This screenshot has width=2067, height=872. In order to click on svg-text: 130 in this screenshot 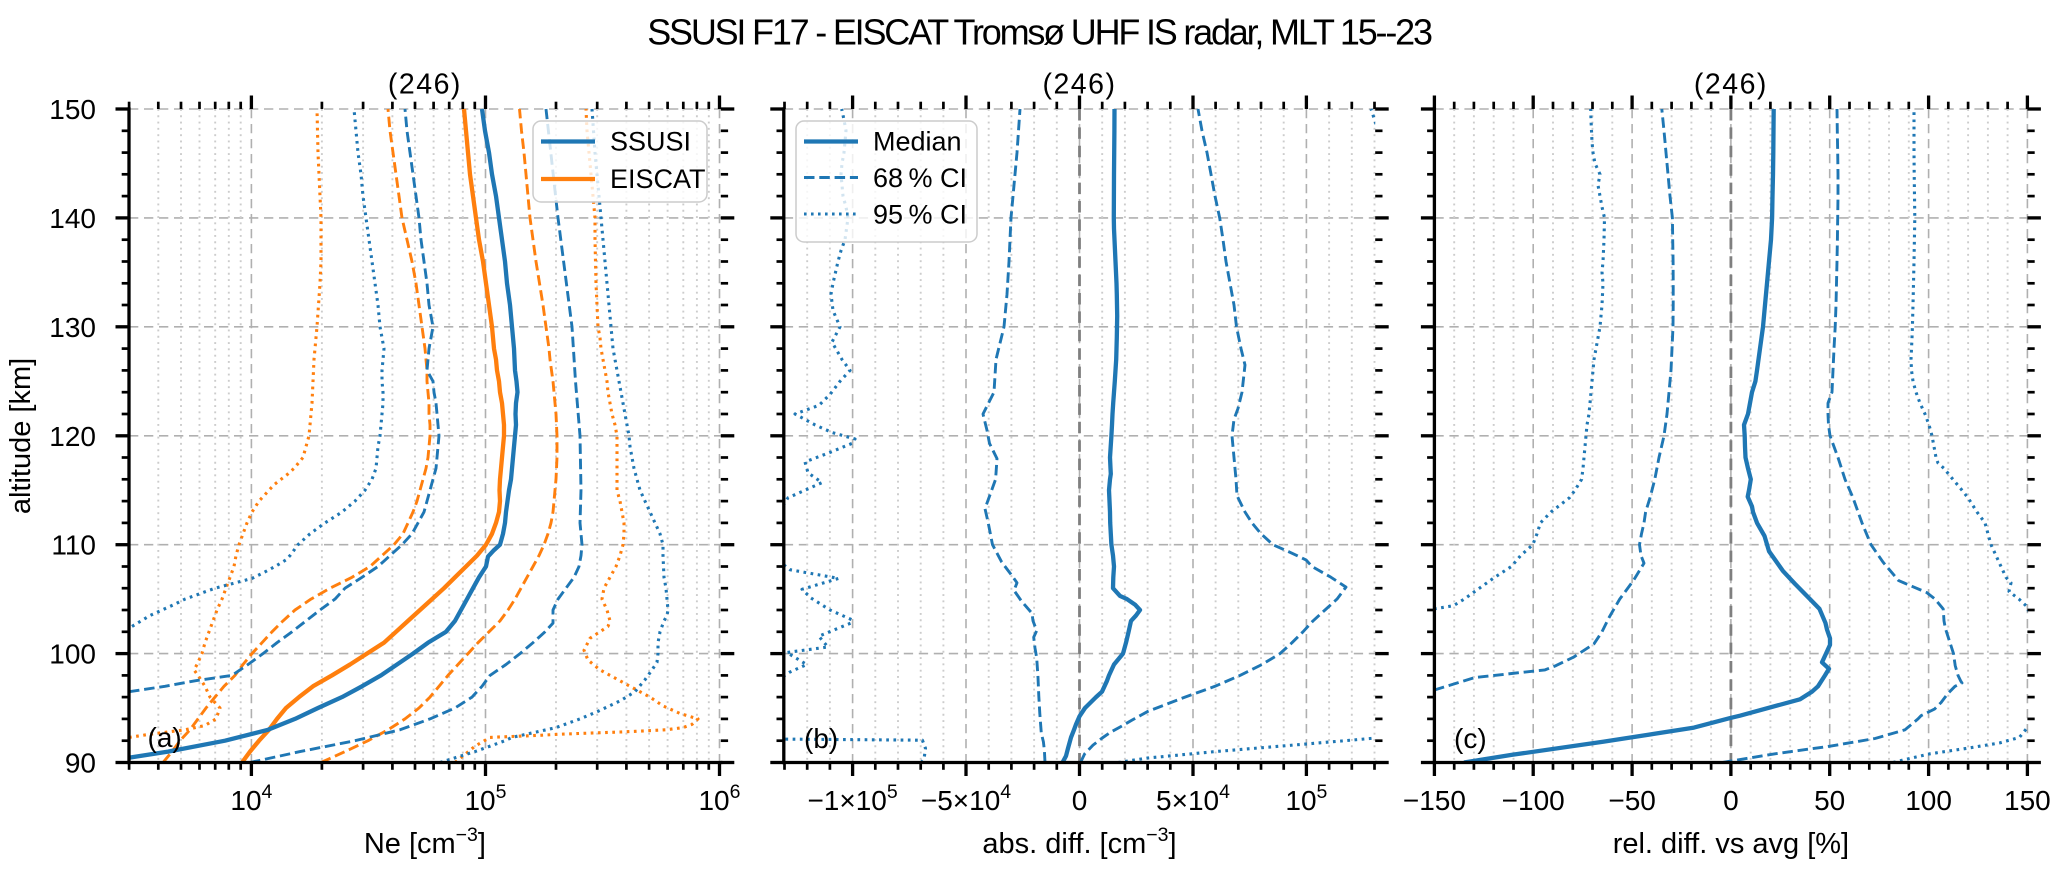, I will do `click(72, 327)`.